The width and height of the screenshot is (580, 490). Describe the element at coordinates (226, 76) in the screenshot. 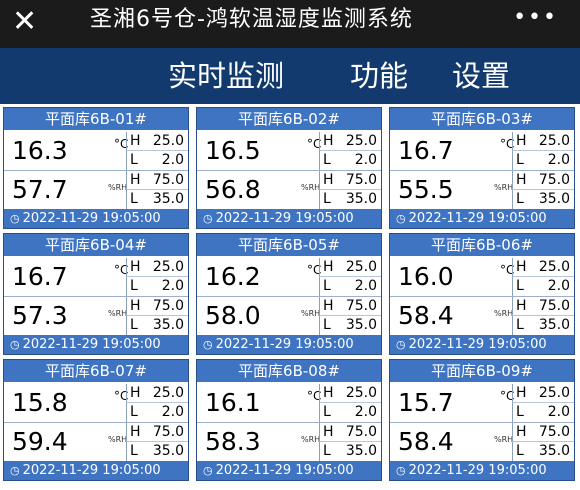

I see `tab-realtime-monitor: 实时监测` at that location.